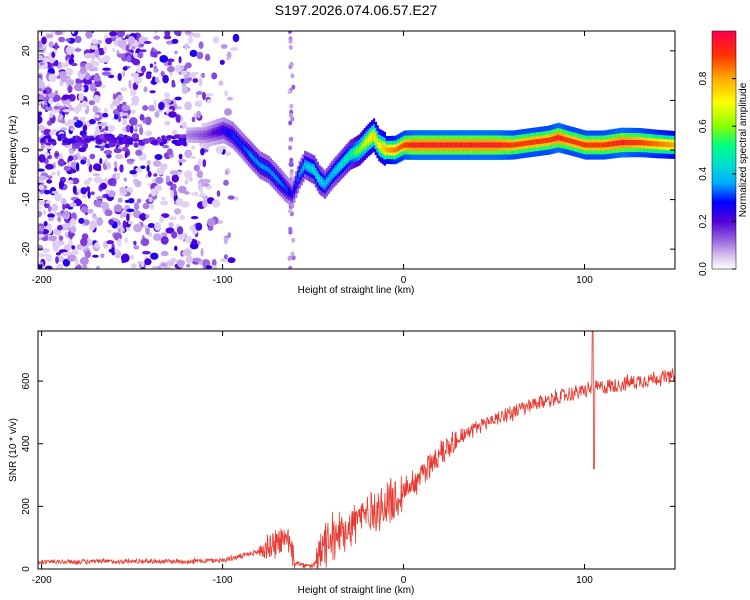  I want to click on y-tick-label: 600, so click(26, 380).